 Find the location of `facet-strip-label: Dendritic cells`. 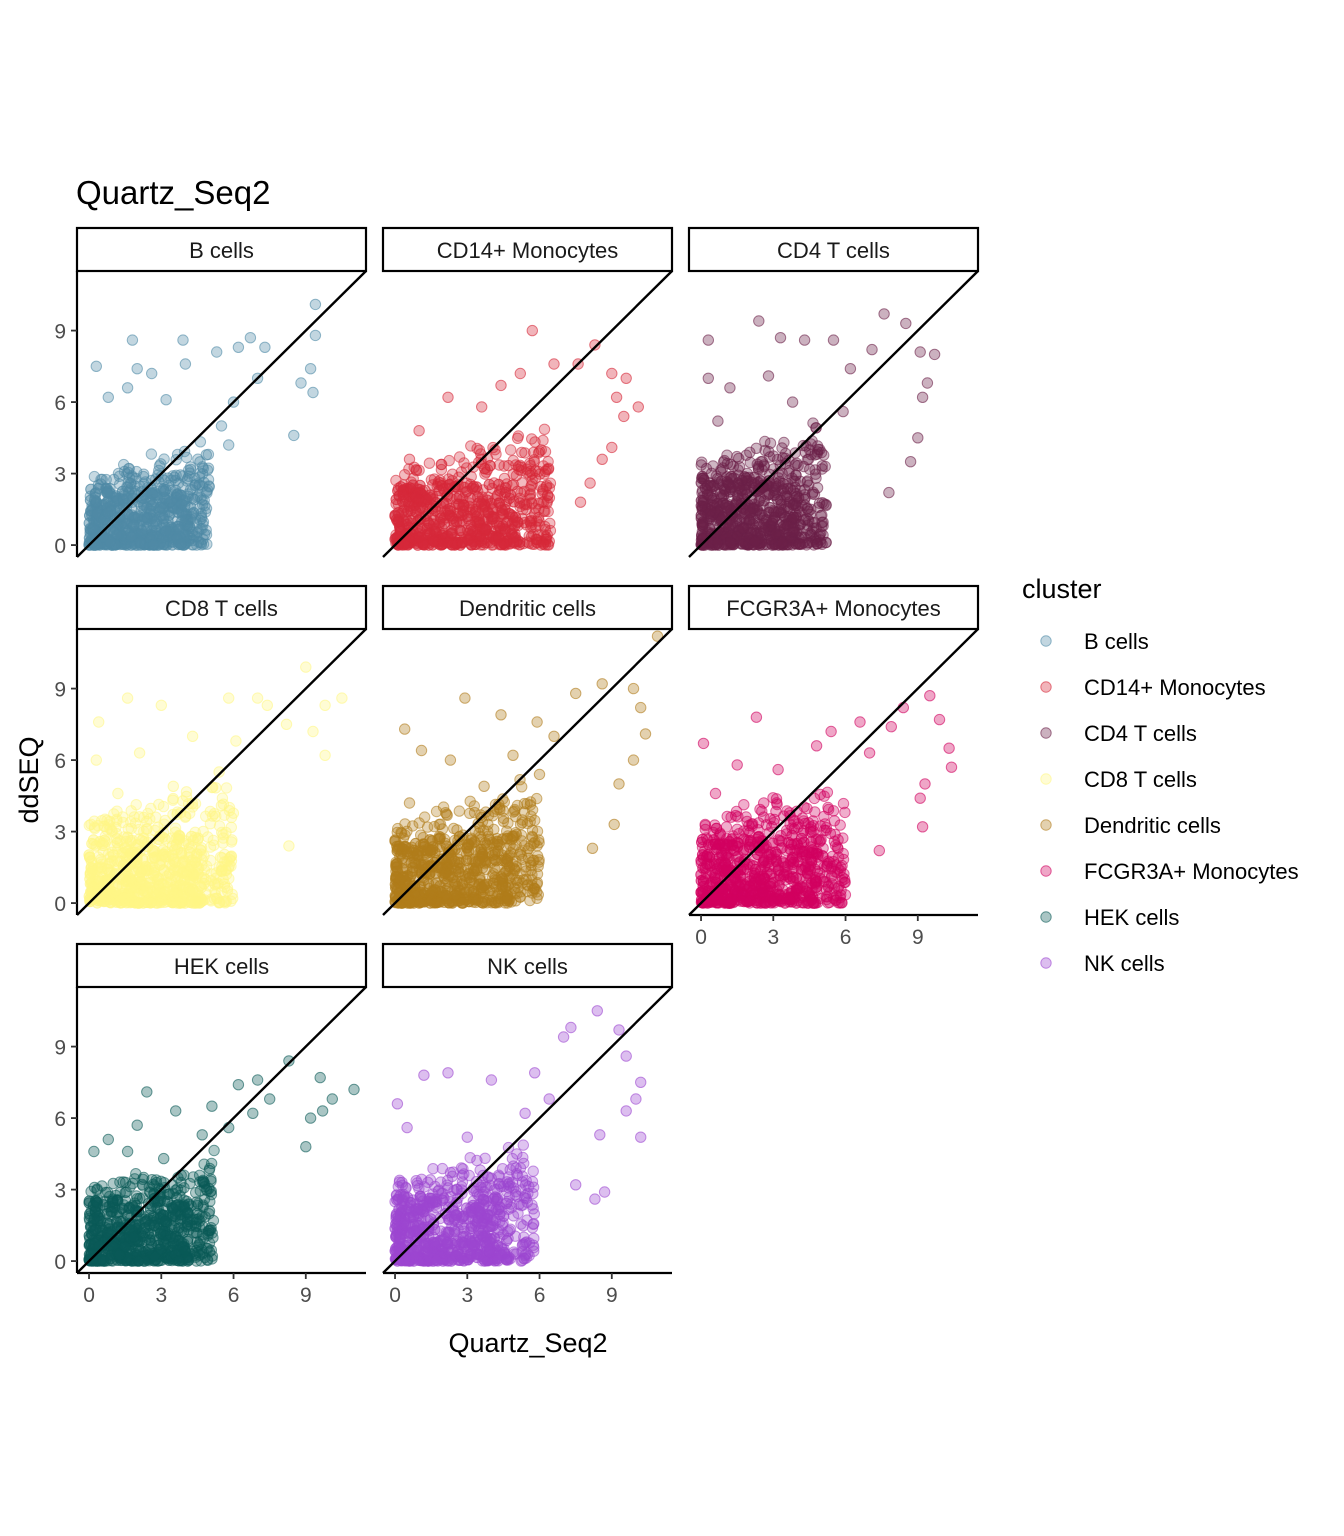

facet-strip-label: Dendritic cells is located at coordinates (527, 608).